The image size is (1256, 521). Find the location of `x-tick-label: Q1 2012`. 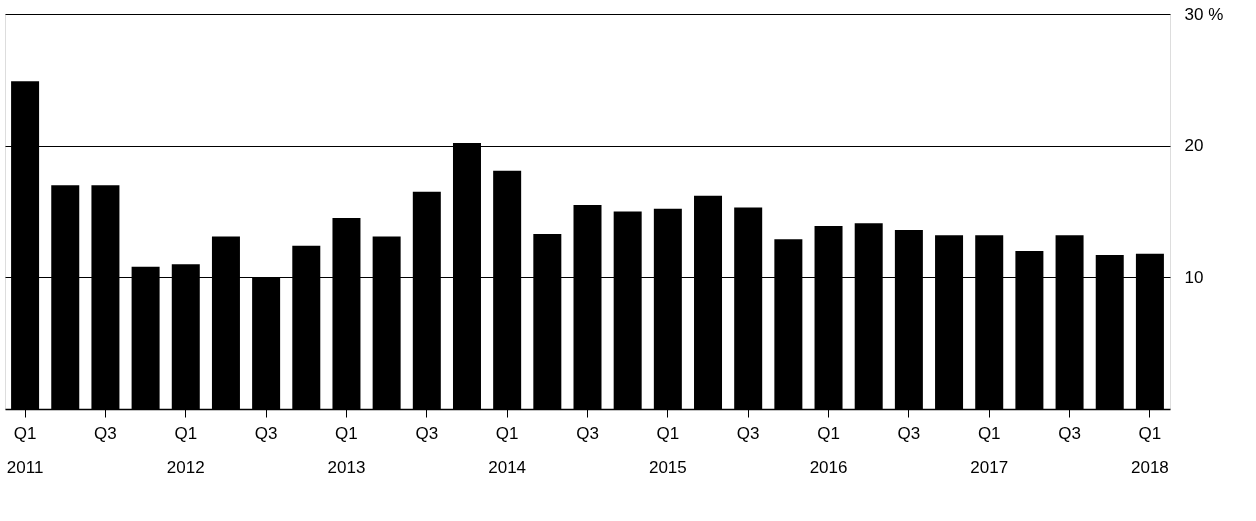

x-tick-label: Q1 2012 is located at coordinates (185, 450).